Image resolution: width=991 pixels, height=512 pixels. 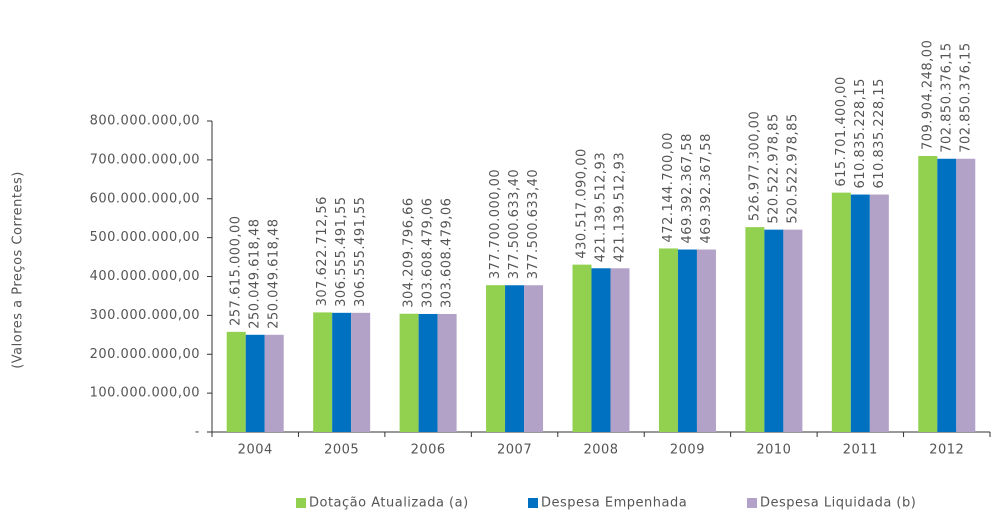 I want to click on x-tick-label: 2007, so click(x=514, y=450).